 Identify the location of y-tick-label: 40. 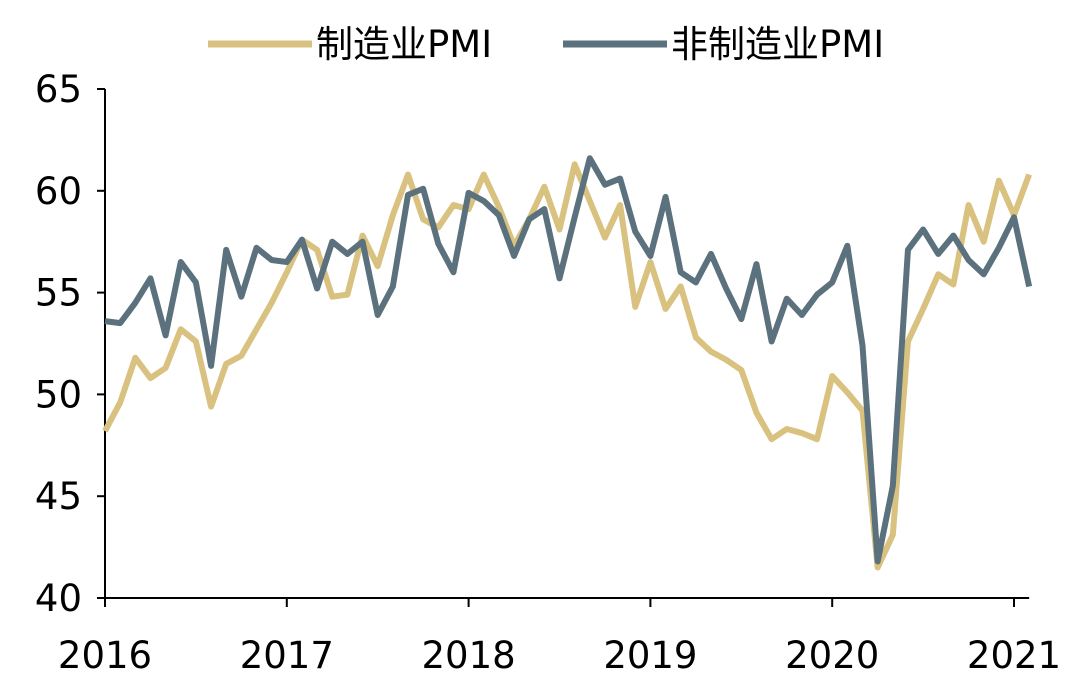
(58, 598).